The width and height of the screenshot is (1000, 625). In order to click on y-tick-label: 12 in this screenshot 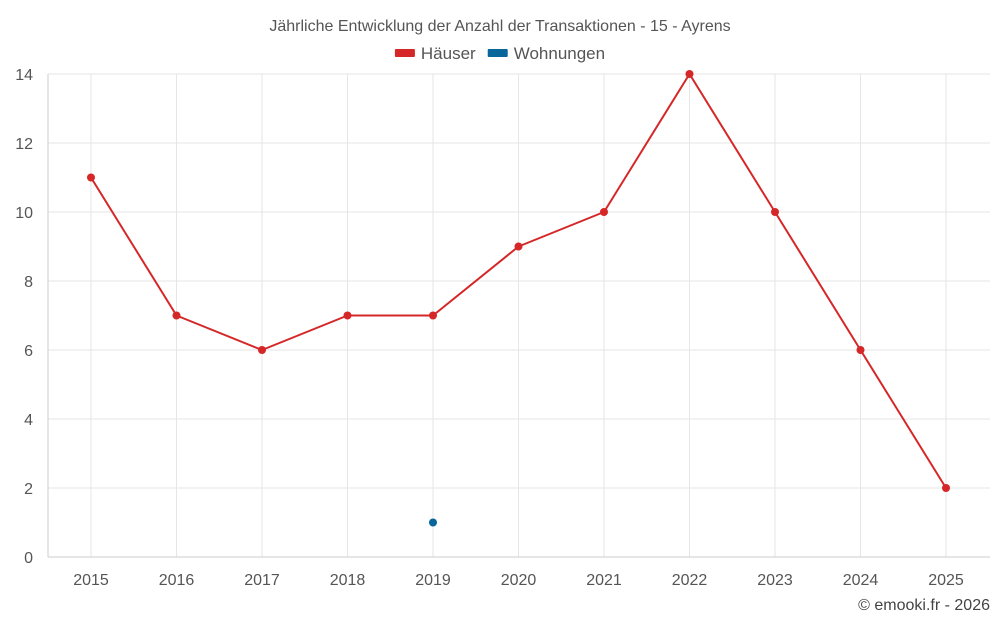, I will do `click(24, 144)`.